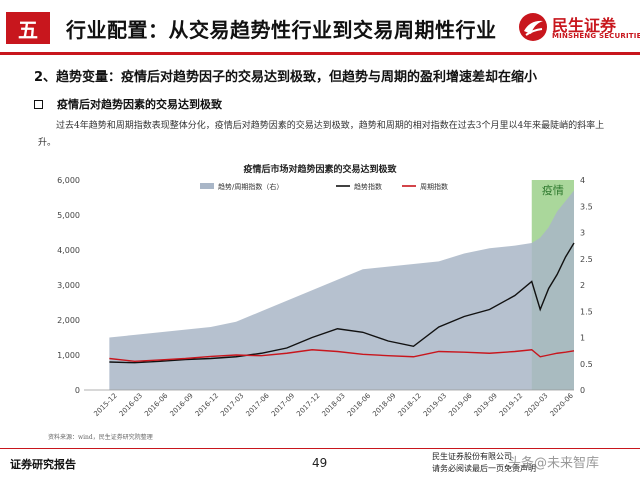 This screenshot has height=480, width=640. What do you see at coordinates (472, 456) in the screenshot?
I see `footer-company: 民生证券股份有限公司` at bounding box center [472, 456].